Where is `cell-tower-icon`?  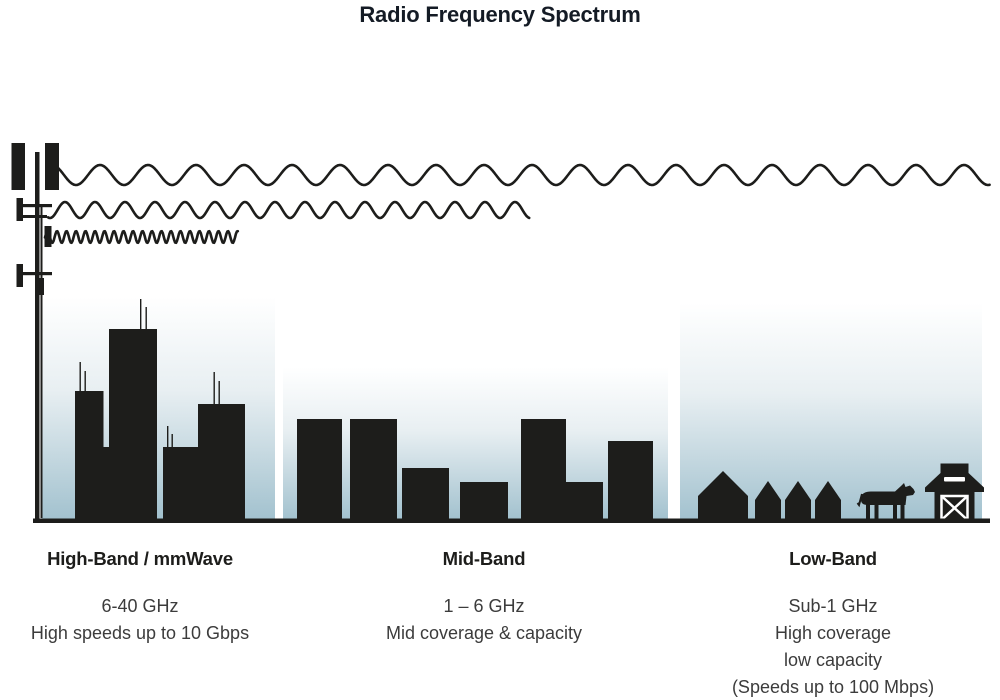 cell-tower-icon is located at coordinates (35, 333).